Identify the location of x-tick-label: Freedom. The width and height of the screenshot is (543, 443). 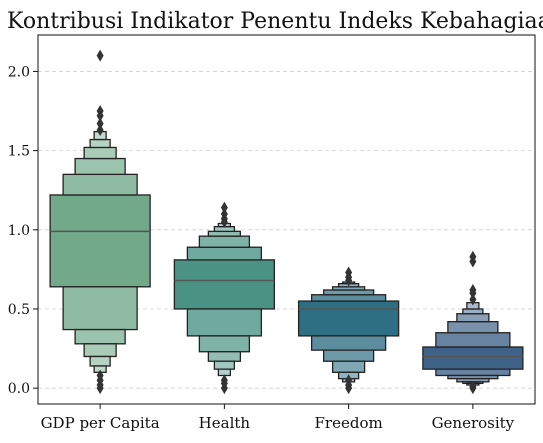
(349, 423).